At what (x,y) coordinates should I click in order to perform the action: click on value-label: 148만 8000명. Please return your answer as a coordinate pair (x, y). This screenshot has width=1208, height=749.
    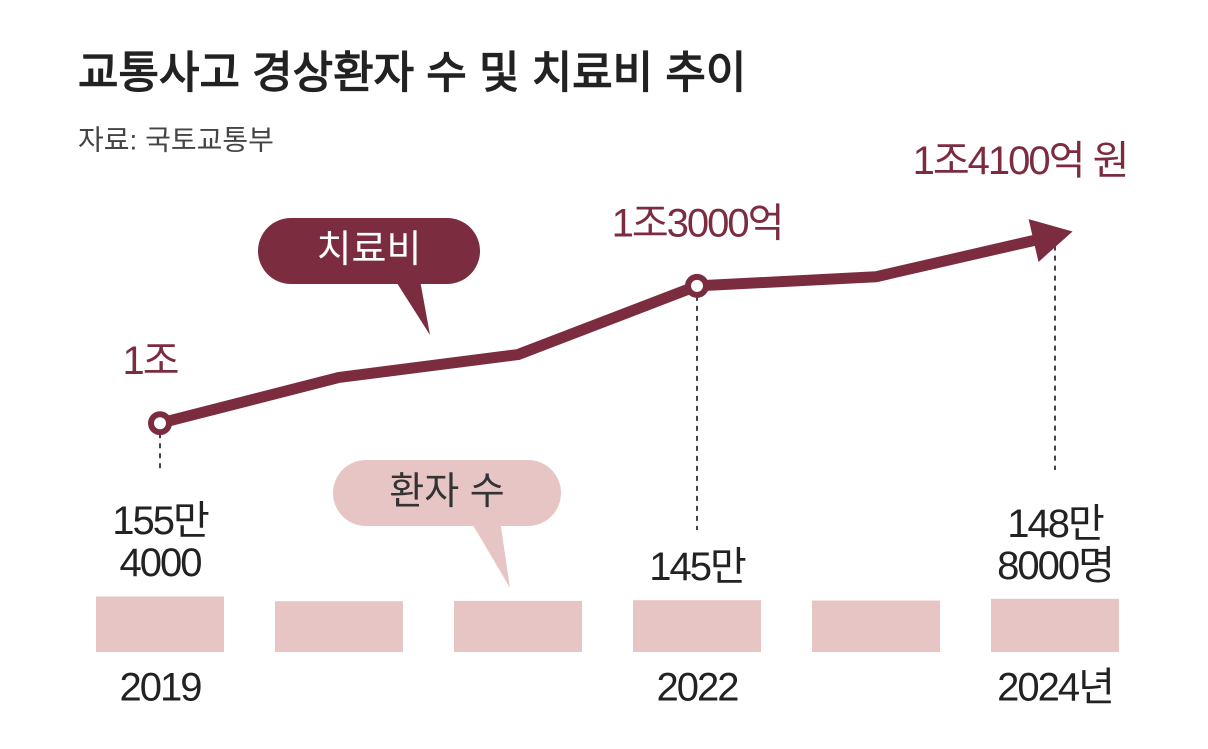
    Looking at the image, I should click on (1056, 544).